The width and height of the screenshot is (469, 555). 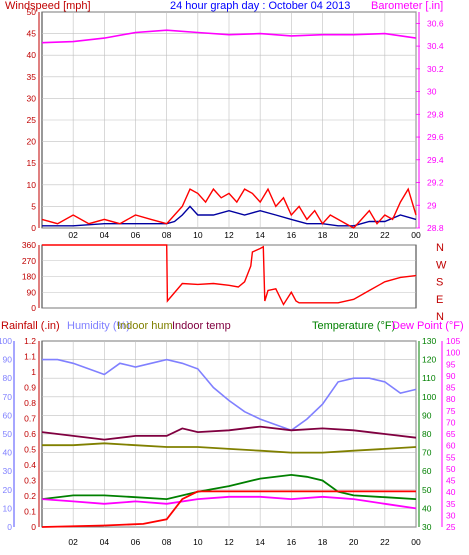 What do you see at coordinates (229, 542) in the screenshot?
I see `temp-x-tick-label: 12` at bounding box center [229, 542].